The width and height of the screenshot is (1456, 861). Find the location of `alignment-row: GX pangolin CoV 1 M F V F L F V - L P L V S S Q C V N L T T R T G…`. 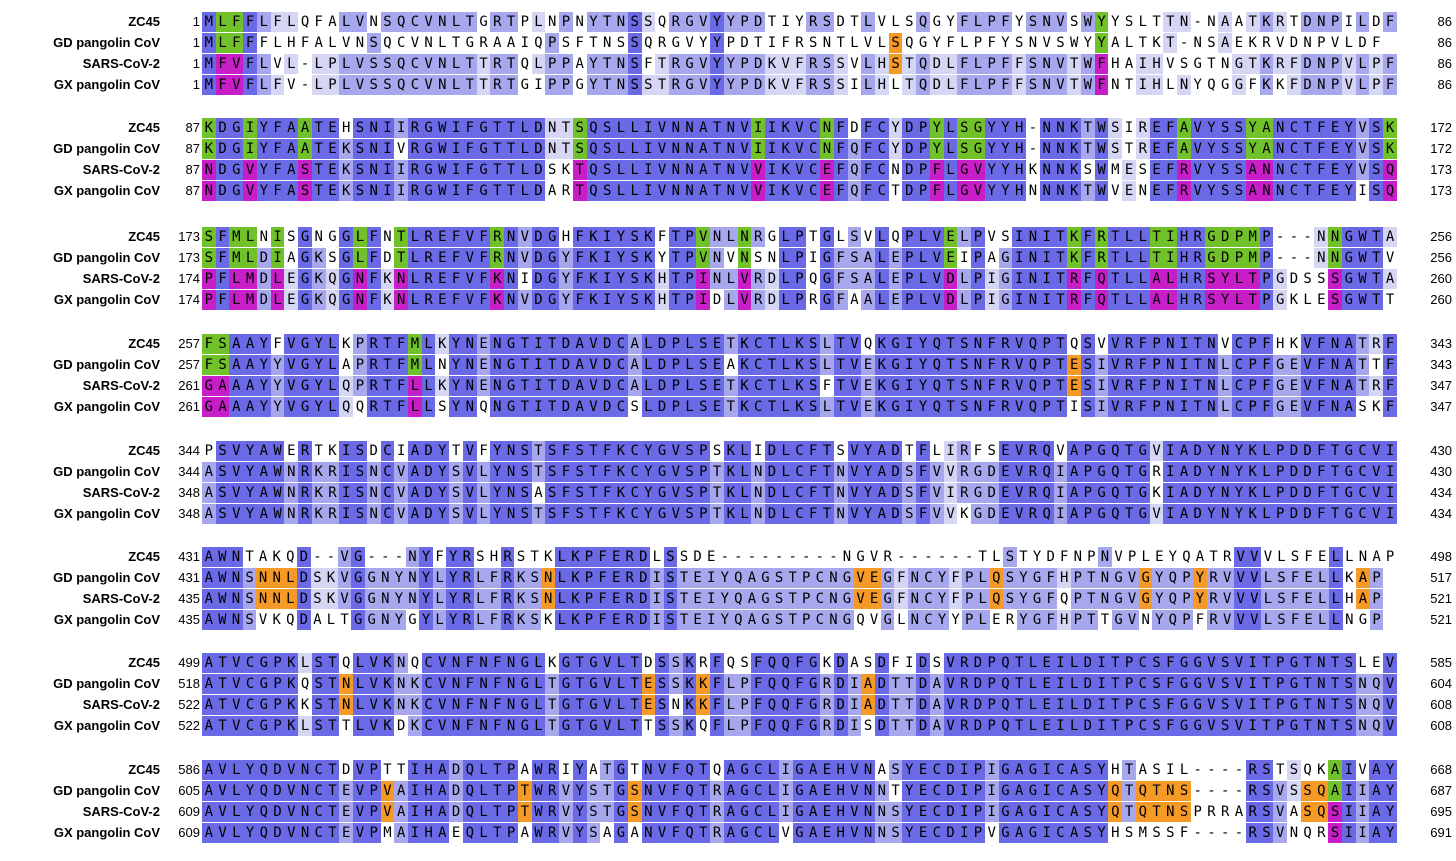

alignment-row: GX pangolin CoV 1 M F V F L F V - L P L V S S Q C V N L T T R T G… is located at coordinates (728, 85).